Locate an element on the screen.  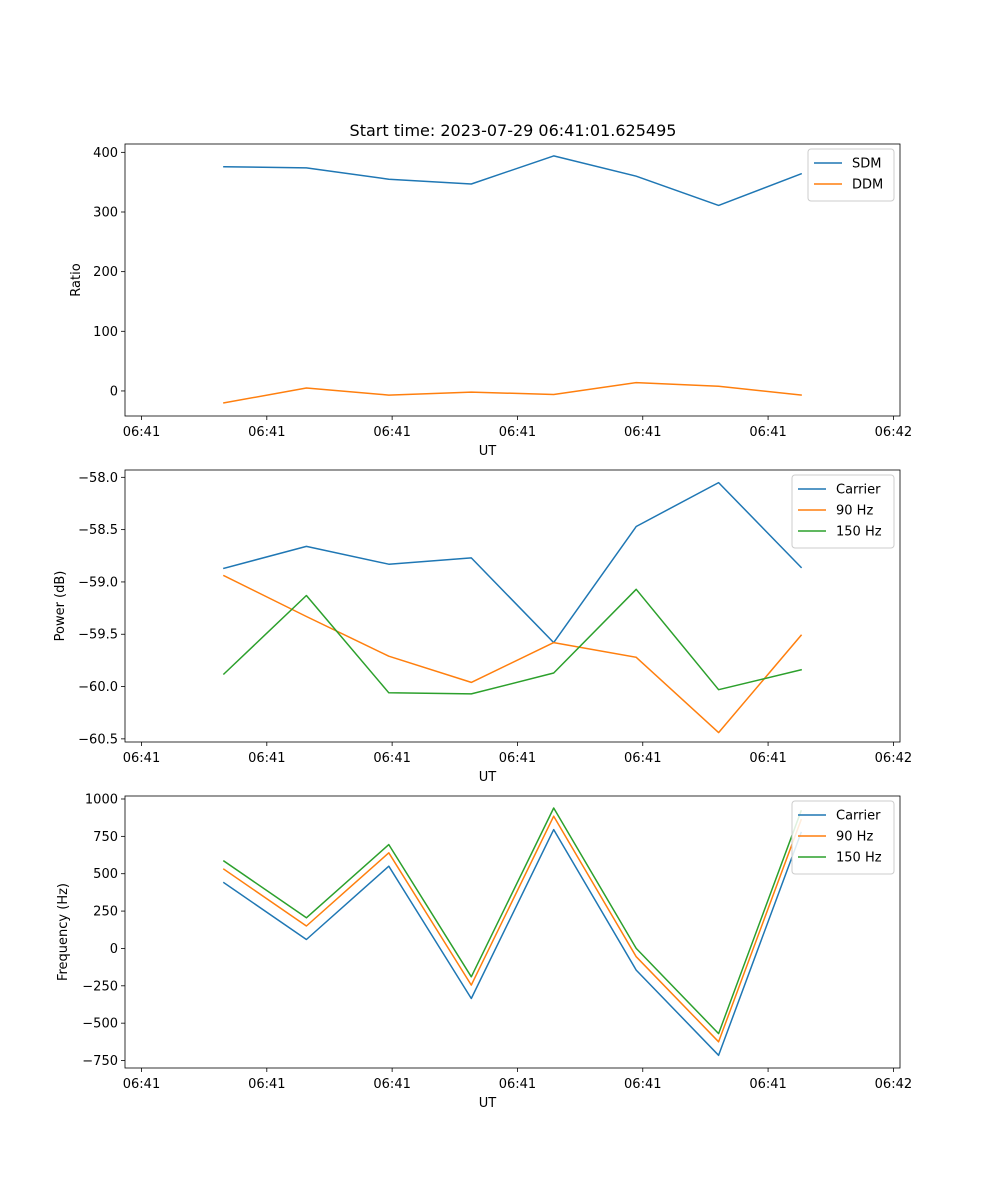
y-axis-label: Frequency (Hz) is located at coordinates (63, 932).